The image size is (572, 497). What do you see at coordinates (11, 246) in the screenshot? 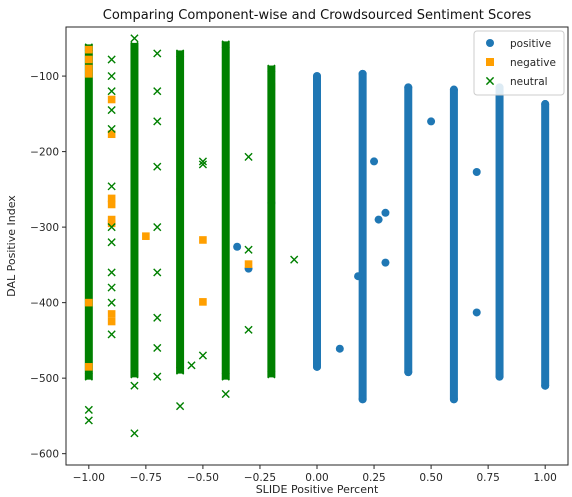
I see `y-axis-title: DAL Positive Index` at bounding box center [11, 246].